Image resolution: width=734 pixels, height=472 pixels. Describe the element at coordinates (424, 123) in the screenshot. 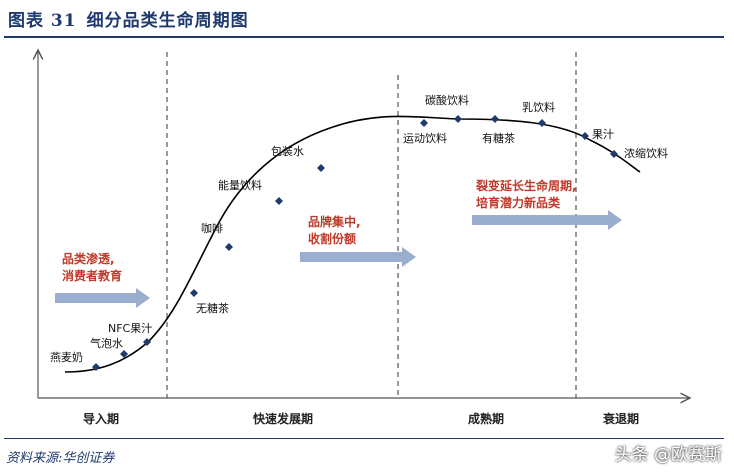

I see `marker-sports-drink` at that location.